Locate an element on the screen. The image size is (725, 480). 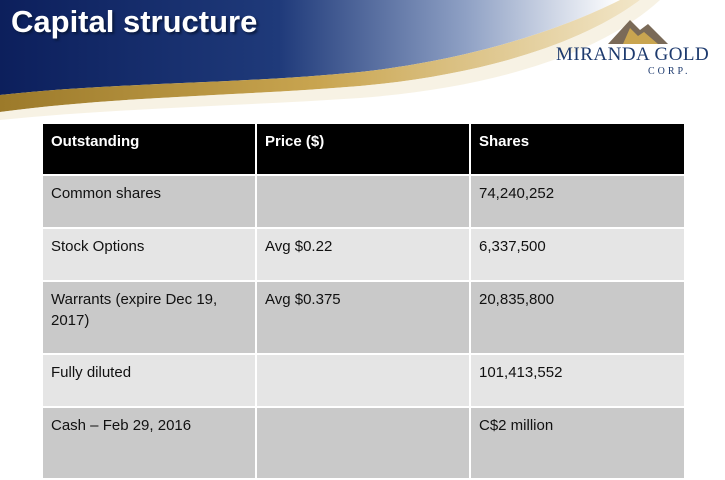
table-row: Fully diluted 101,413,552 is located at coordinates (363, 380).